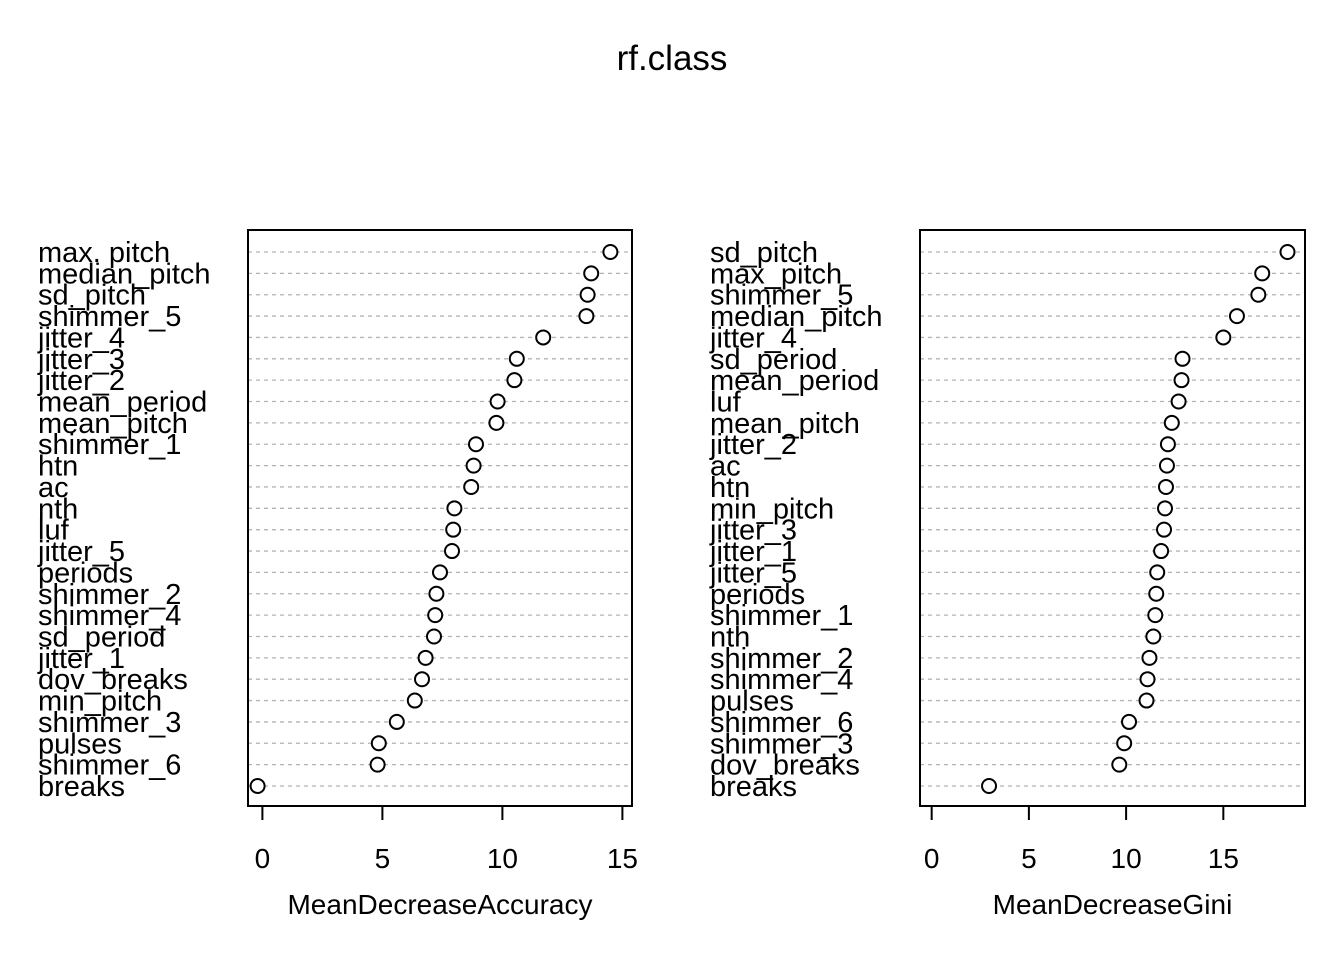 The width and height of the screenshot is (1344, 960). Describe the element at coordinates (109, 766) in the screenshot. I see `accuracy-variable-label: shimmer_6` at that location.